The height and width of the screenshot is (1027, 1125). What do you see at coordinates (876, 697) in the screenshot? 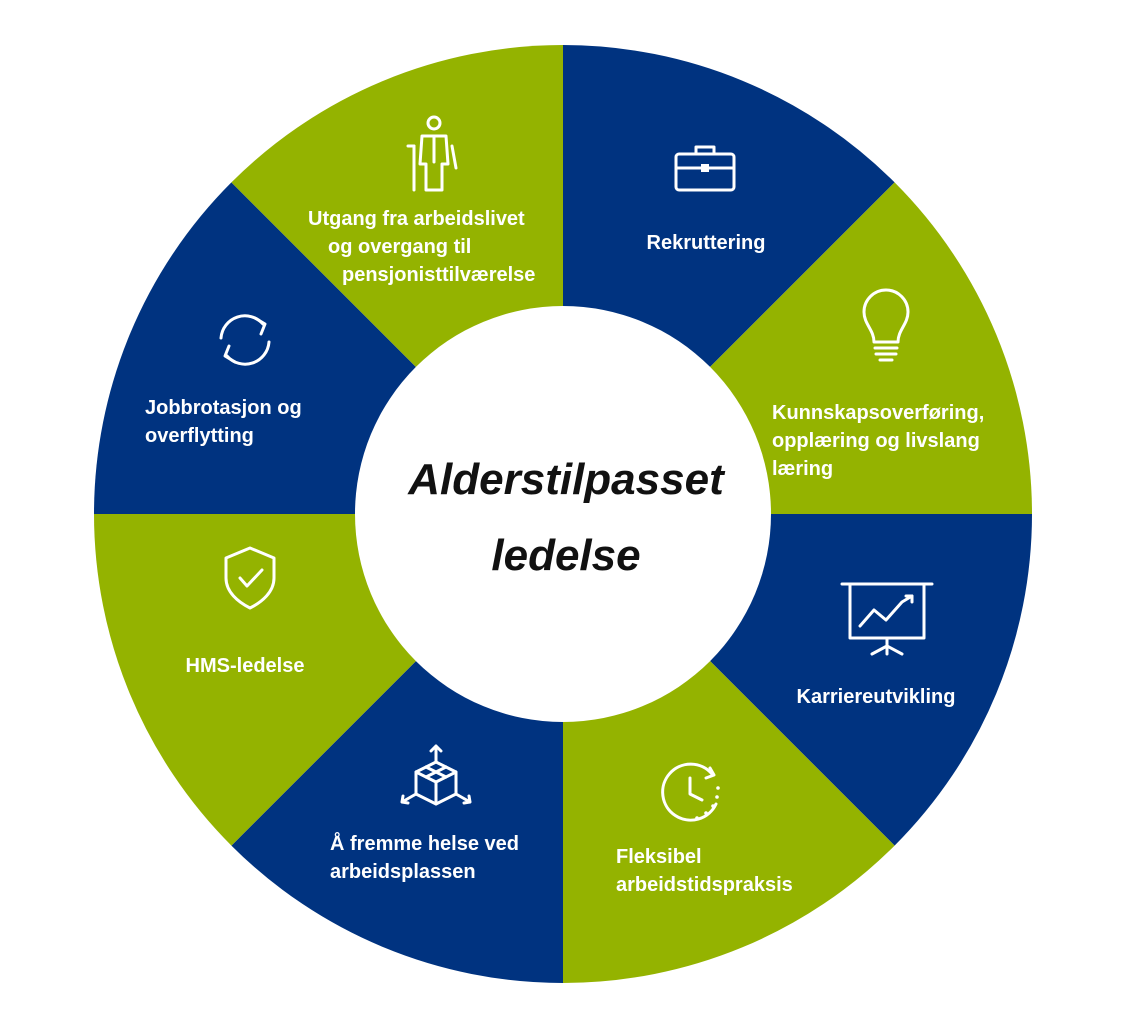
I see `label-career: Karriereutvikling` at bounding box center [876, 697].